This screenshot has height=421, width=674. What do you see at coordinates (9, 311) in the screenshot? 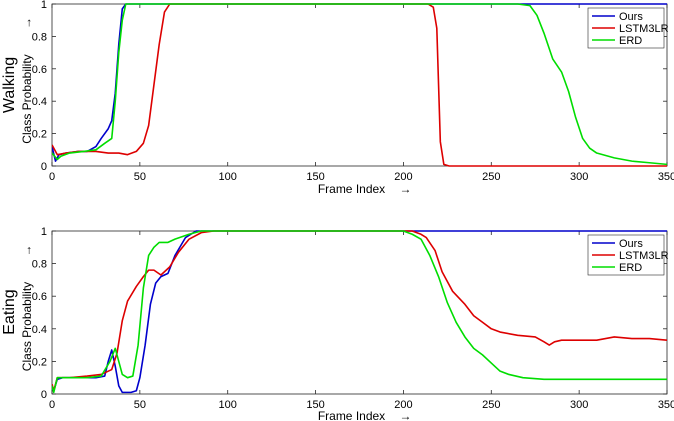
I see `panel-side-label: Eating` at bounding box center [9, 311].